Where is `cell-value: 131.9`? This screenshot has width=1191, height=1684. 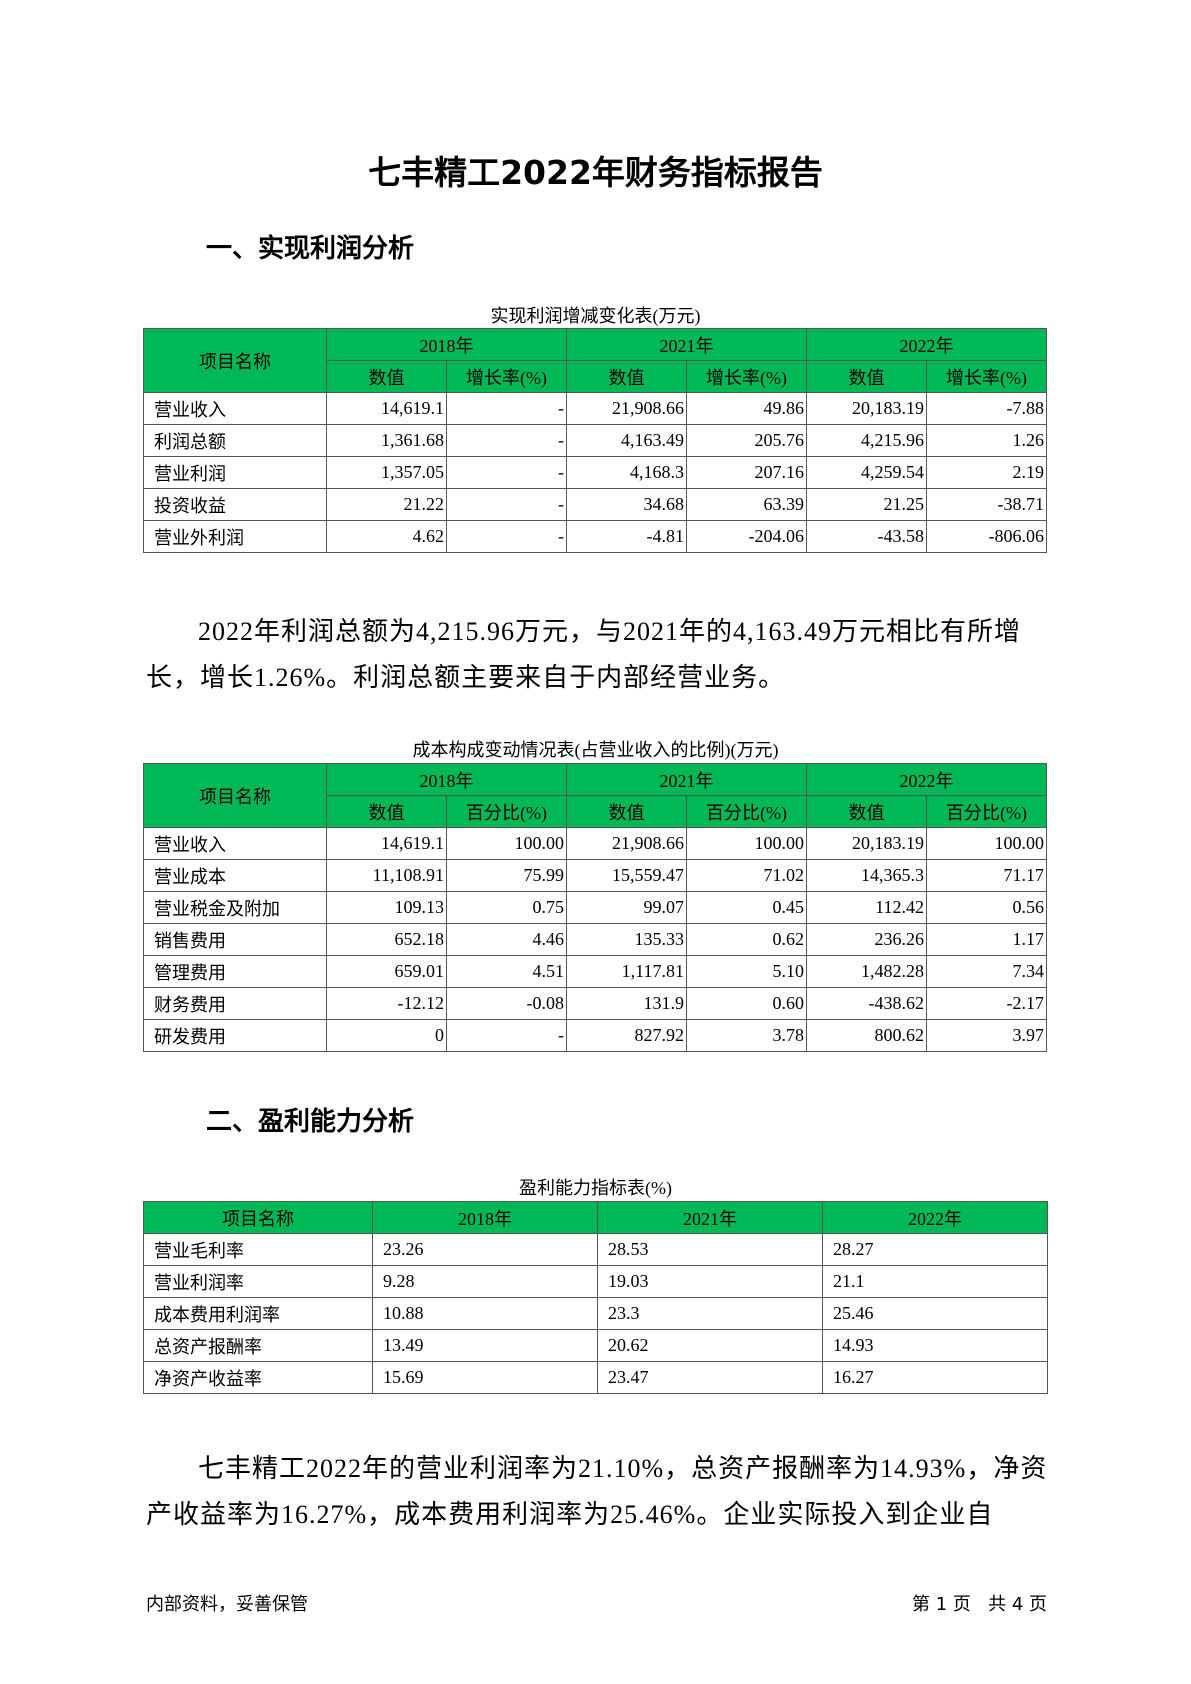 cell-value: 131.9 is located at coordinates (626, 1003).